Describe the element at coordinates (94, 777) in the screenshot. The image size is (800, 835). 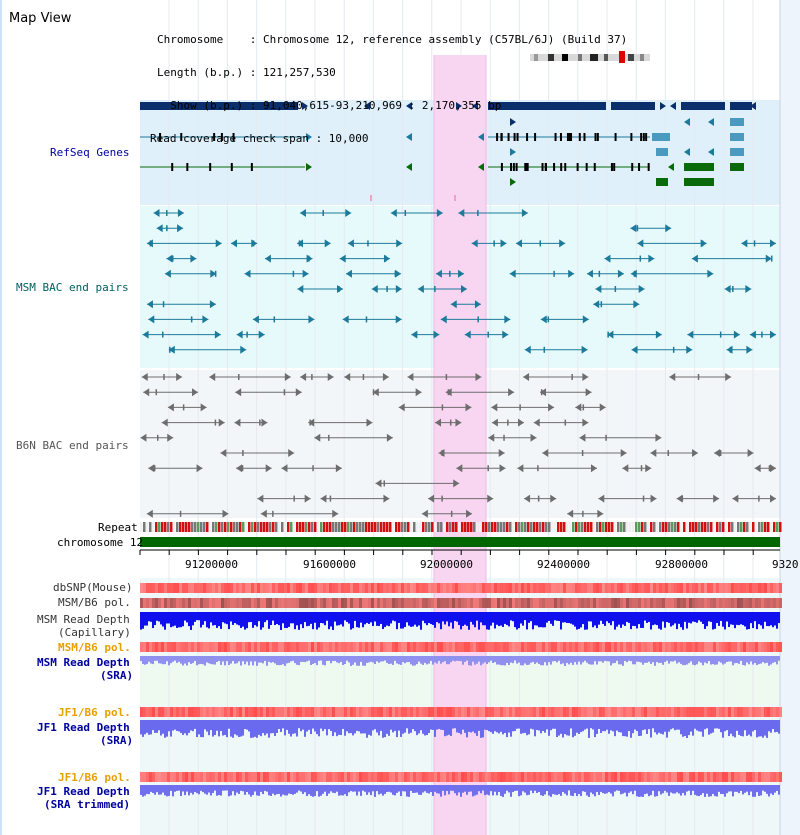
I see `track-label-jf1-b6-pol-2: JF1/B6 pol.` at that location.